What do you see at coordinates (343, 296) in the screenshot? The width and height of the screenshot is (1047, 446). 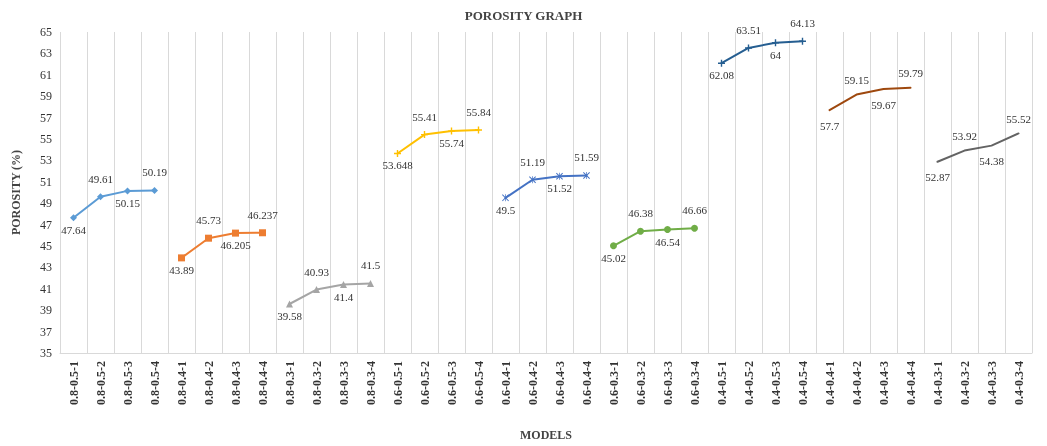 I see `data-label: 41.4` at bounding box center [343, 296].